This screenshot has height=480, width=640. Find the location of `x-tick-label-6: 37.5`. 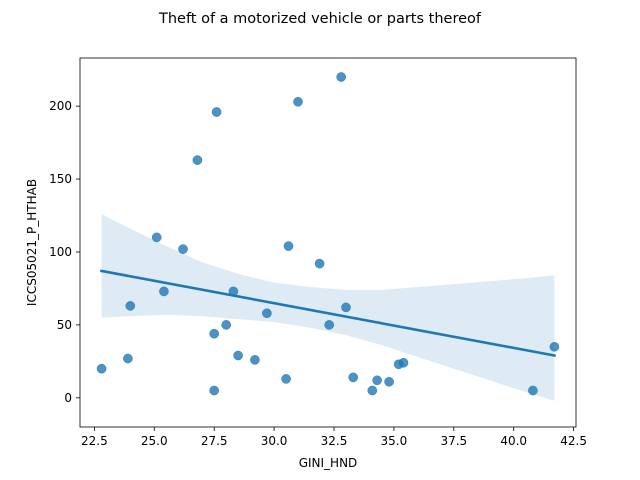

x-tick-label-6: 37.5 is located at coordinates (453, 441).